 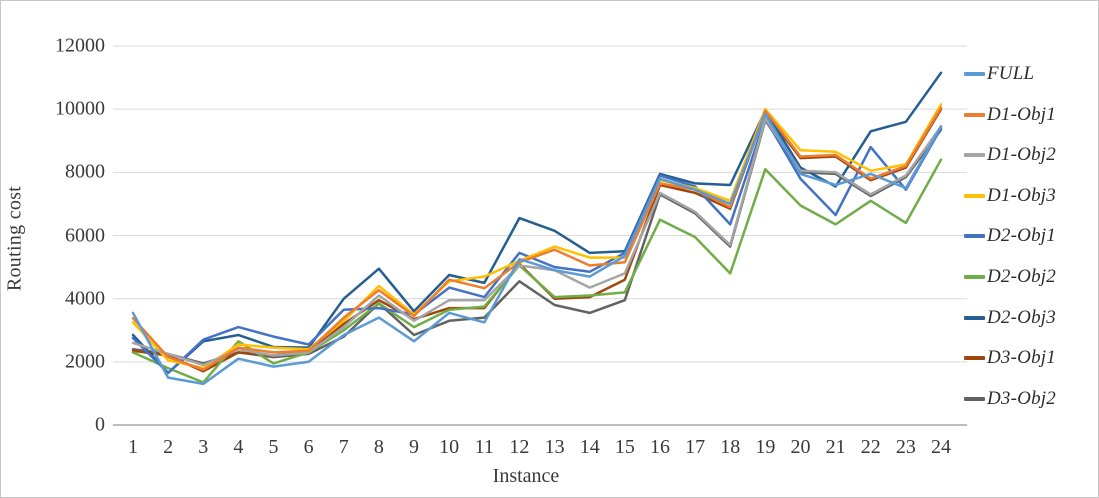 What do you see at coordinates (1021, 317) in the screenshot?
I see `legend-label-D2-Obj3: D2-Obj3` at bounding box center [1021, 317].